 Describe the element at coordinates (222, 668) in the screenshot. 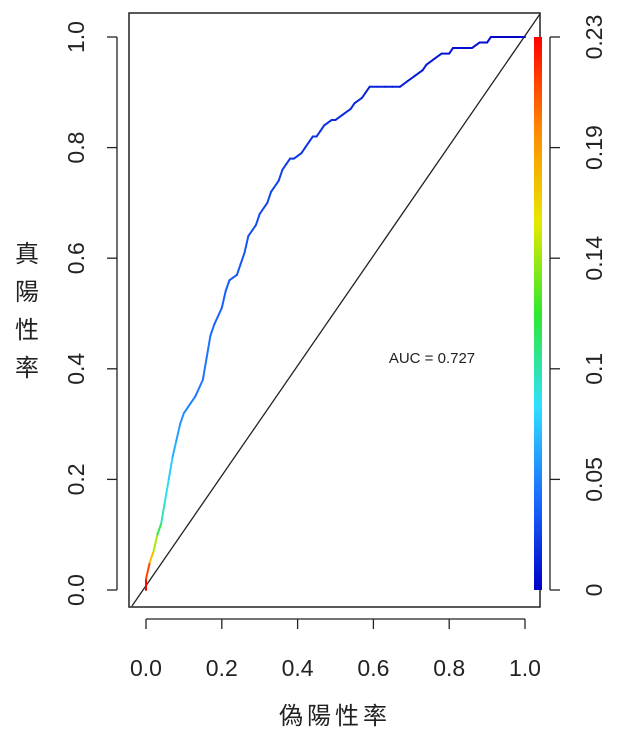

I see `x-tick-label: 0.2` at that location.